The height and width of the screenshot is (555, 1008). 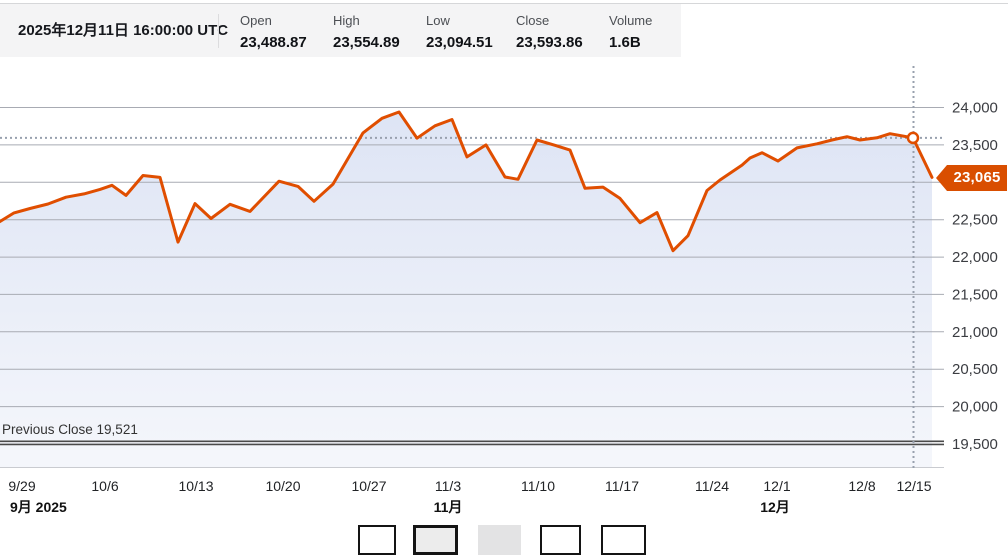 What do you see at coordinates (776, 486) in the screenshot?
I see `x-axis-label: 12/1` at bounding box center [776, 486].